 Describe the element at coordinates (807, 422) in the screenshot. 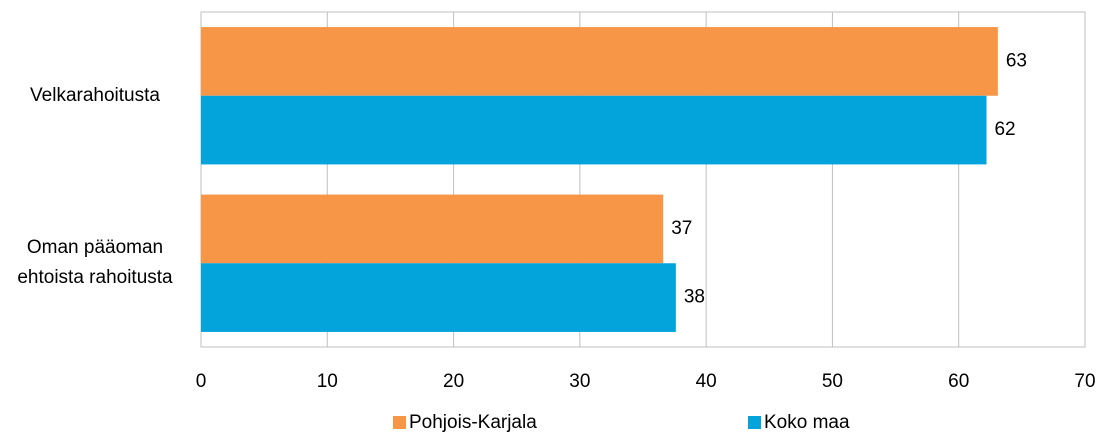

I see `legend-label: Koko maa` at that location.